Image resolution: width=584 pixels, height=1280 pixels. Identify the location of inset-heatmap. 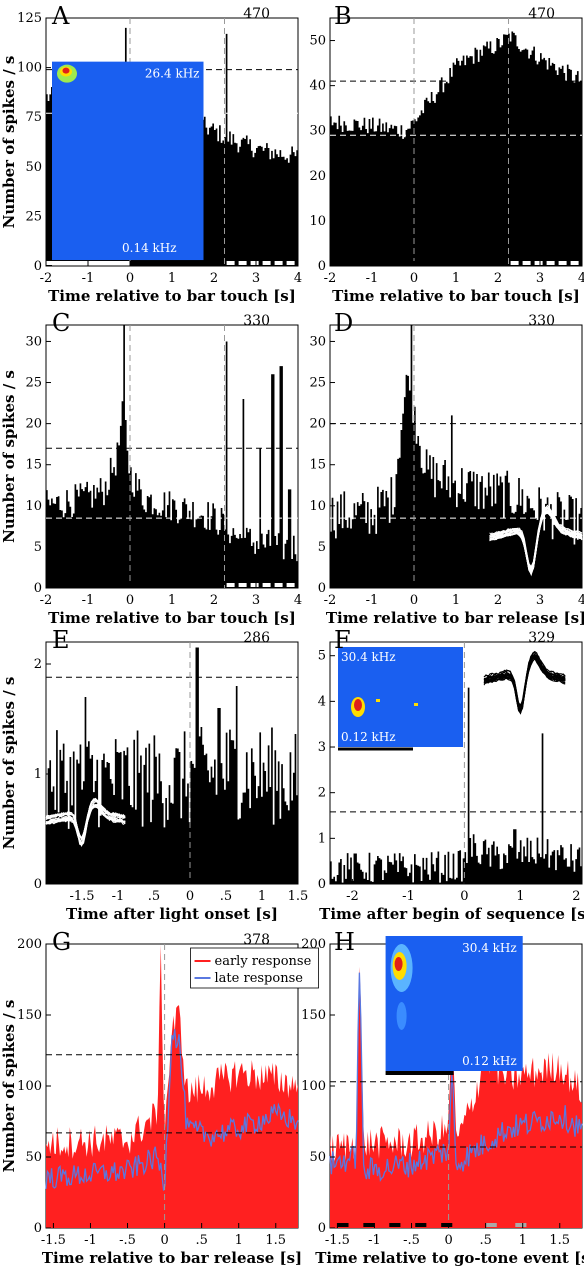
(400, 697).